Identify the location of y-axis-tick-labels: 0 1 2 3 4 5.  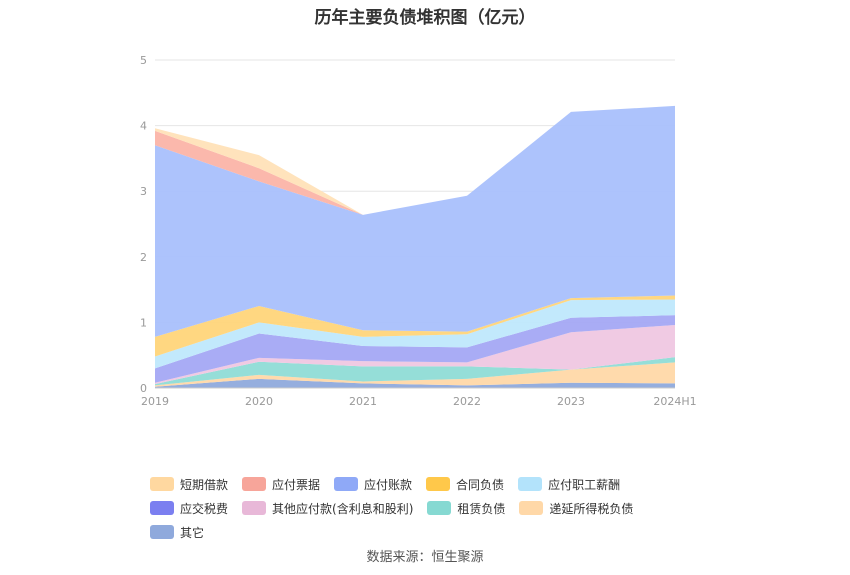
(143, 224).